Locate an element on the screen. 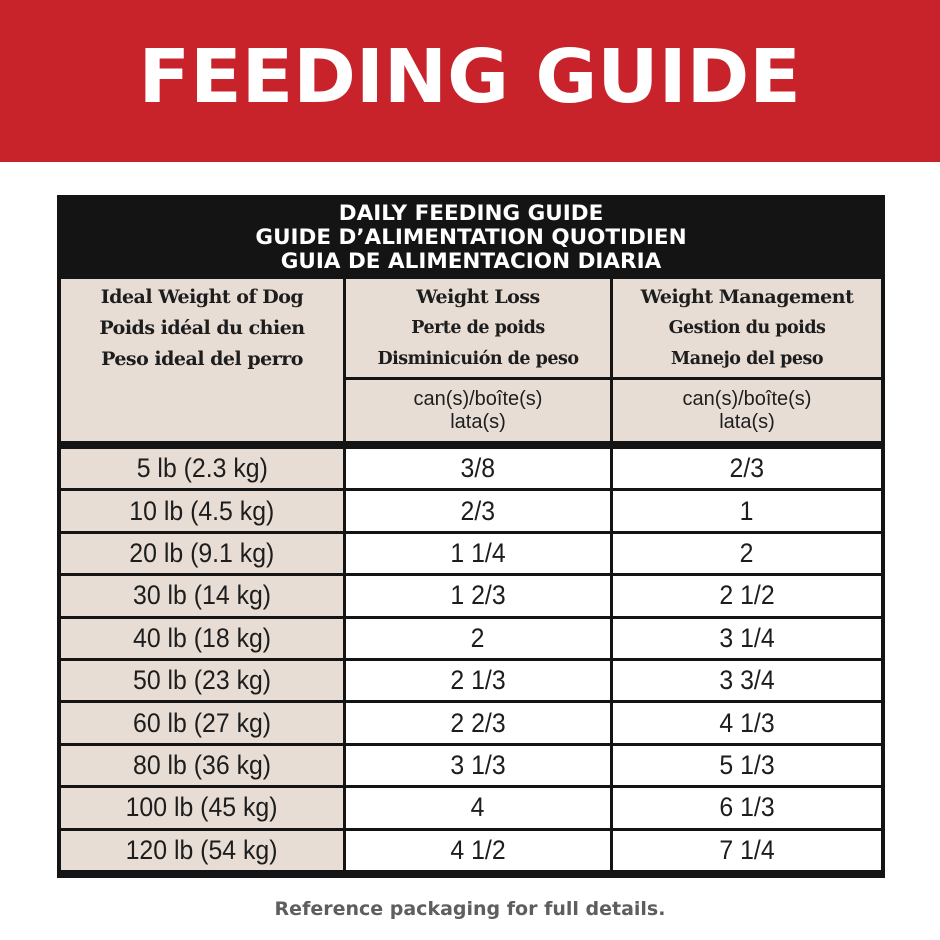  weight-cell-text: 80 lb (36 kg) is located at coordinates (202, 764).